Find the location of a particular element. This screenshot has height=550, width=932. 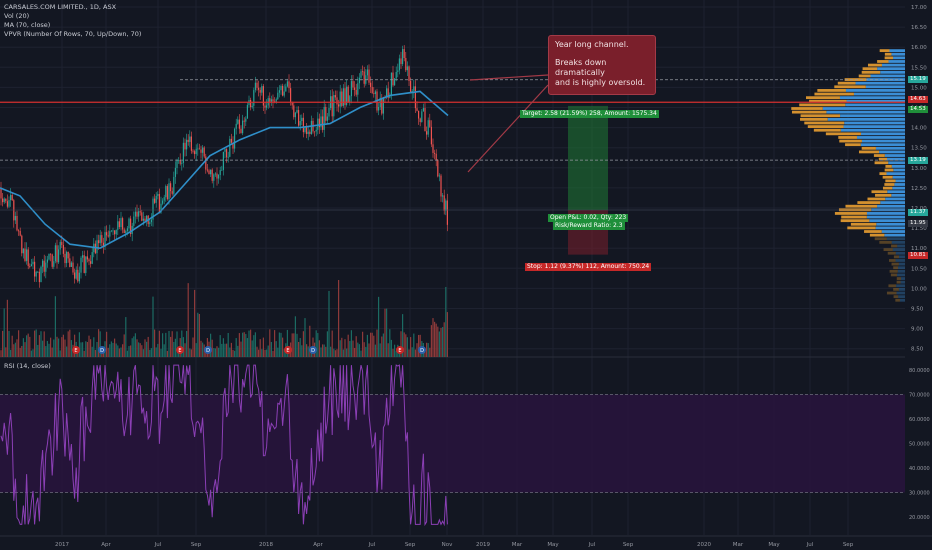

legend-rsi: RSI (14, close) is located at coordinates (27, 366).